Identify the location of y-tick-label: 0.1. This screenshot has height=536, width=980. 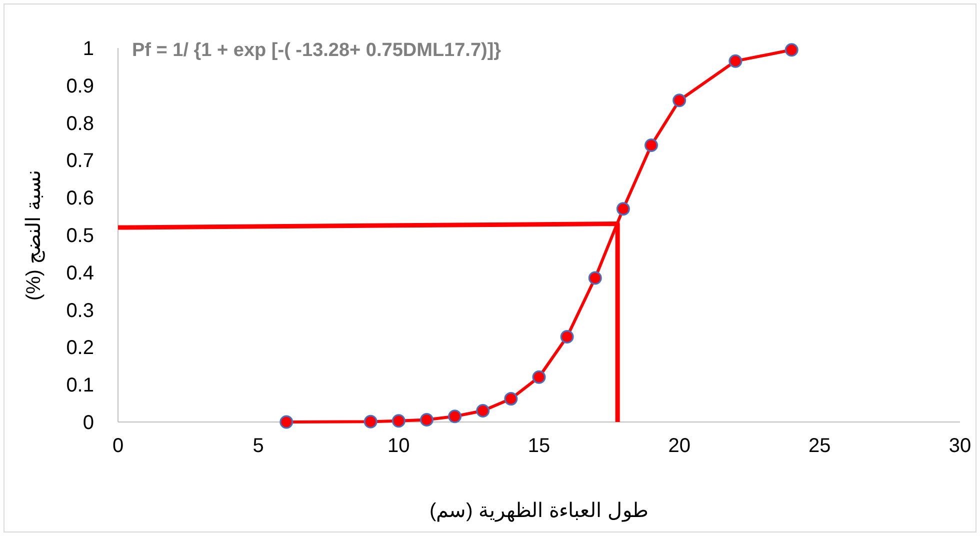
(80, 385).